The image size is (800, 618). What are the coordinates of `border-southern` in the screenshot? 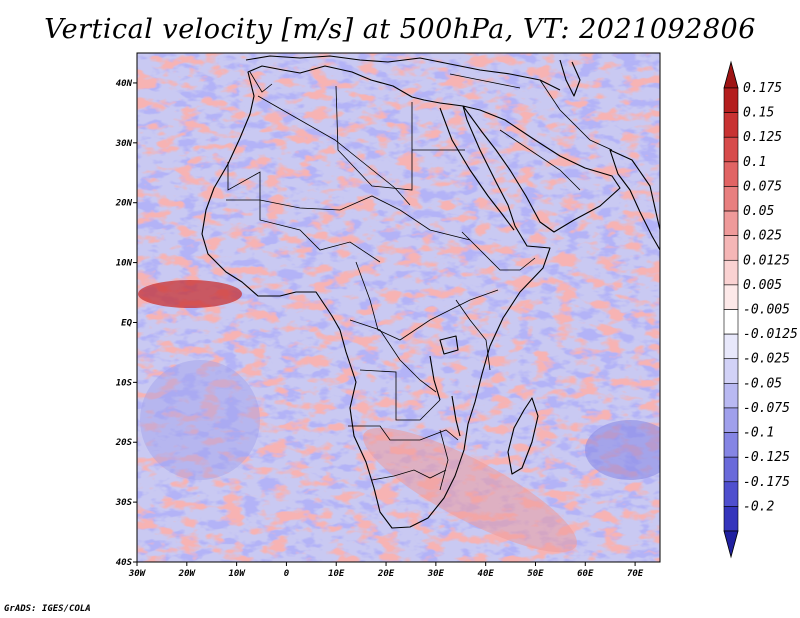 It's located at (403, 433).